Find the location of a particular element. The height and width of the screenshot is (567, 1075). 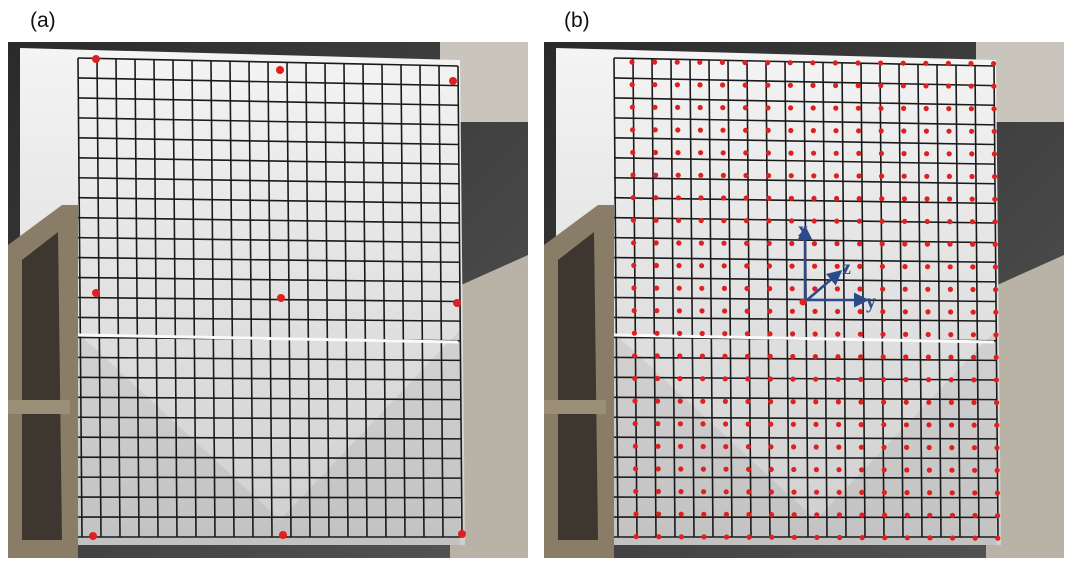

control-point is located at coordinates (281, 298).